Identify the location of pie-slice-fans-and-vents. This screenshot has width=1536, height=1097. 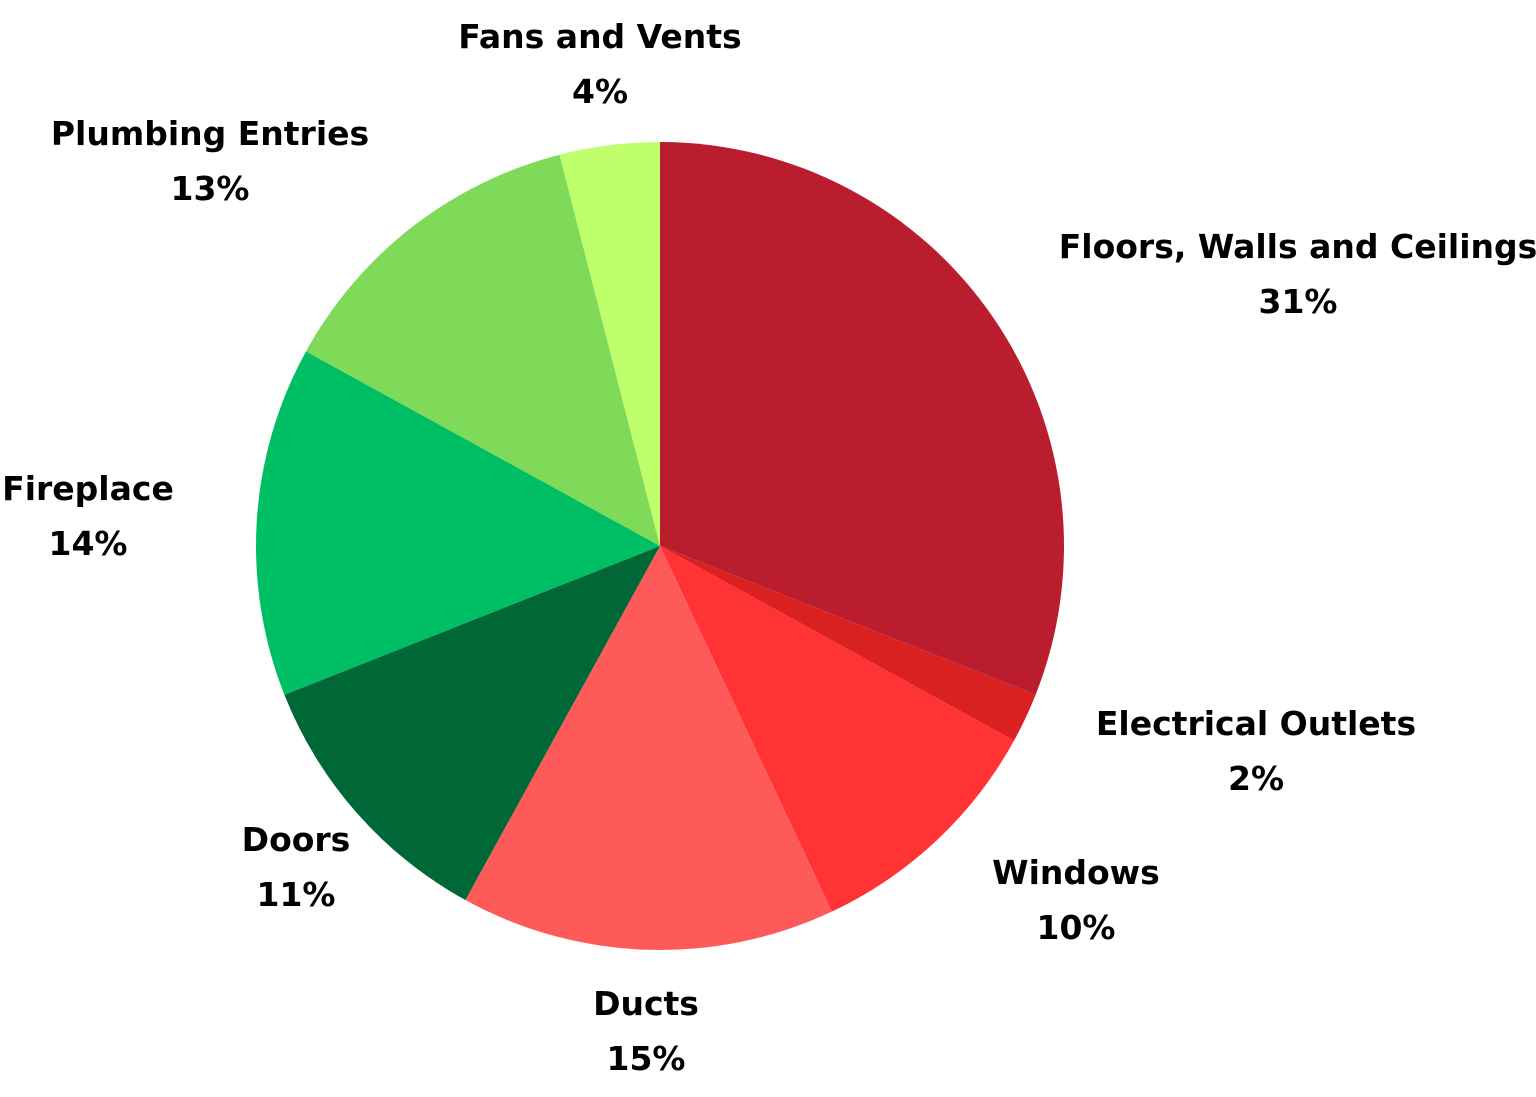
(609, 344).